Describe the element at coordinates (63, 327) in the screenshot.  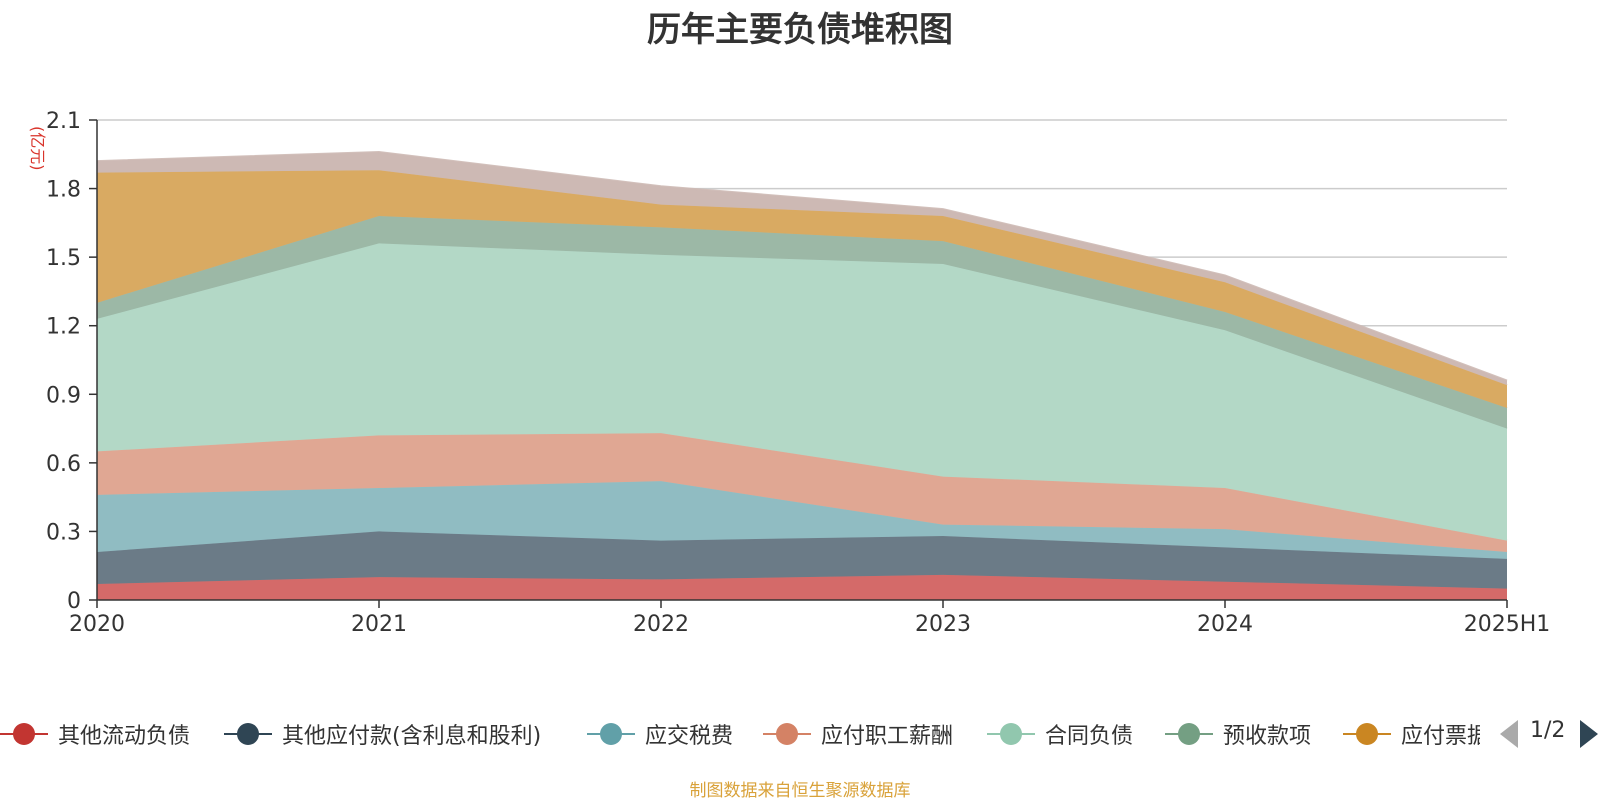
I see `y-tick-label: 1.2` at that location.